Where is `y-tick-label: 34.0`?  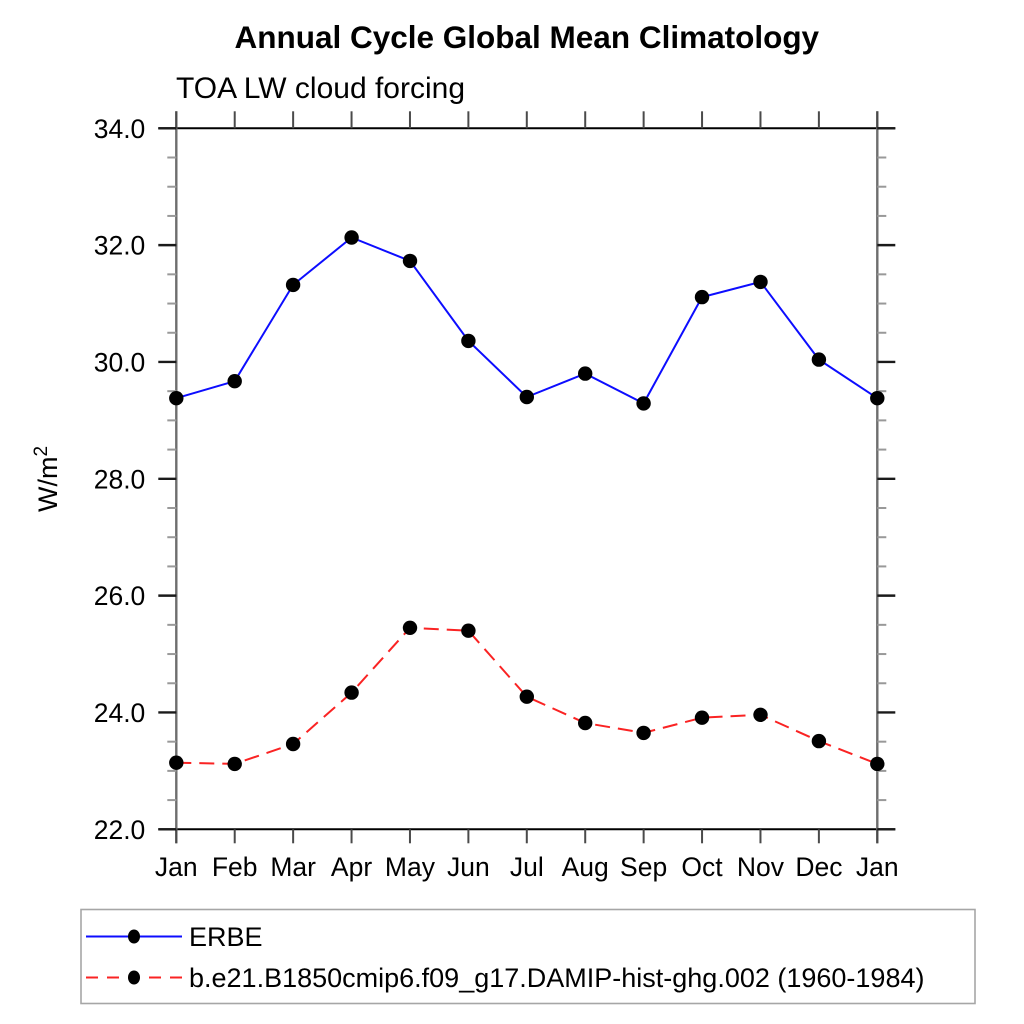 y-tick-label: 34.0 is located at coordinates (120, 129).